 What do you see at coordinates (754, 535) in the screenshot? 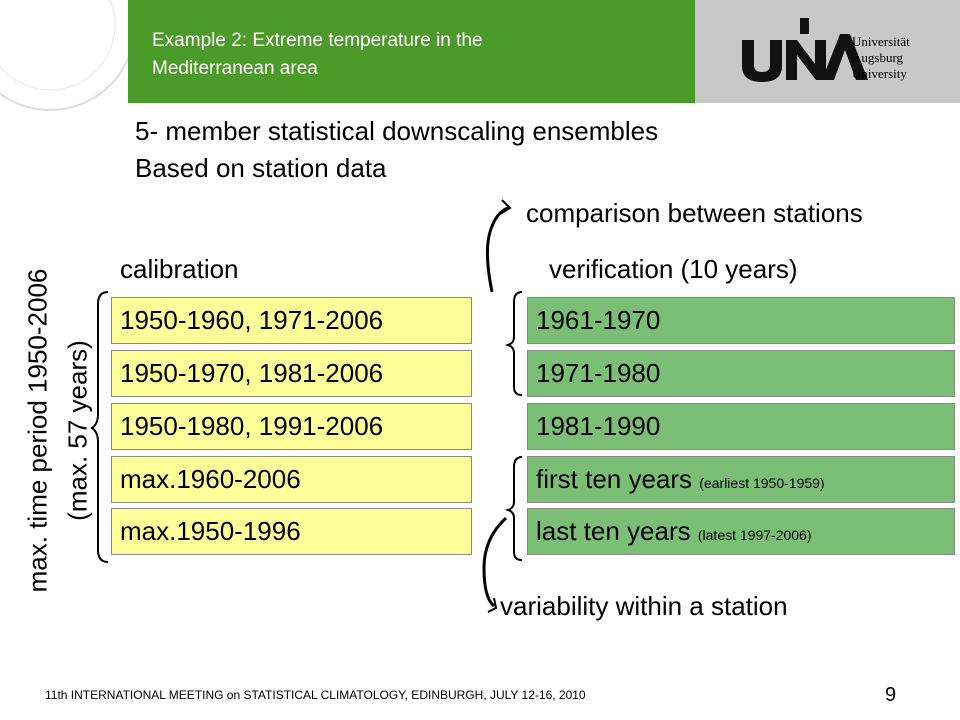
I see `row-note: (latest 1997-2006)` at bounding box center [754, 535].